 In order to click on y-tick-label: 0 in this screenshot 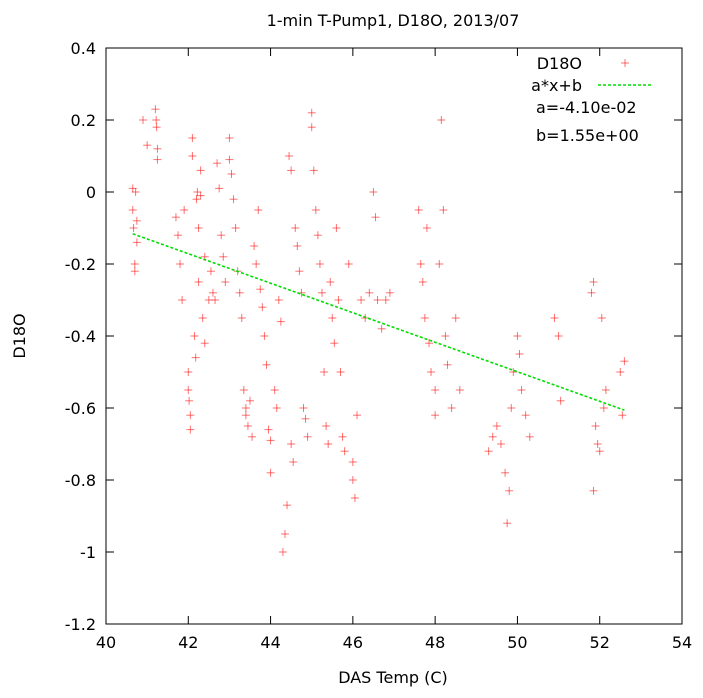, I will do `click(91, 192)`.